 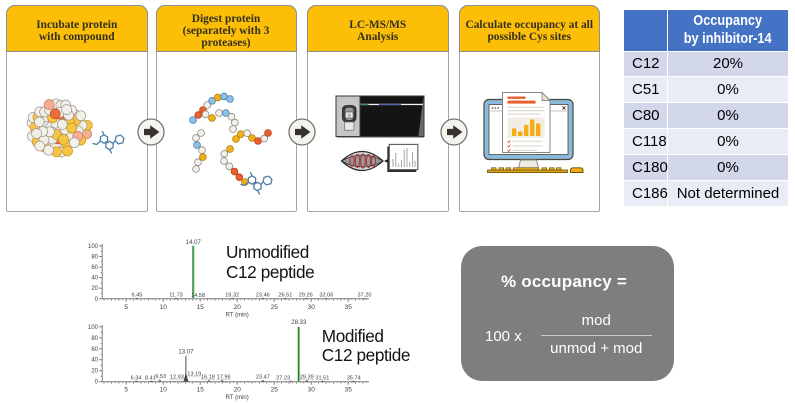 I want to click on svg-text: 35.74, so click(x=354, y=378).